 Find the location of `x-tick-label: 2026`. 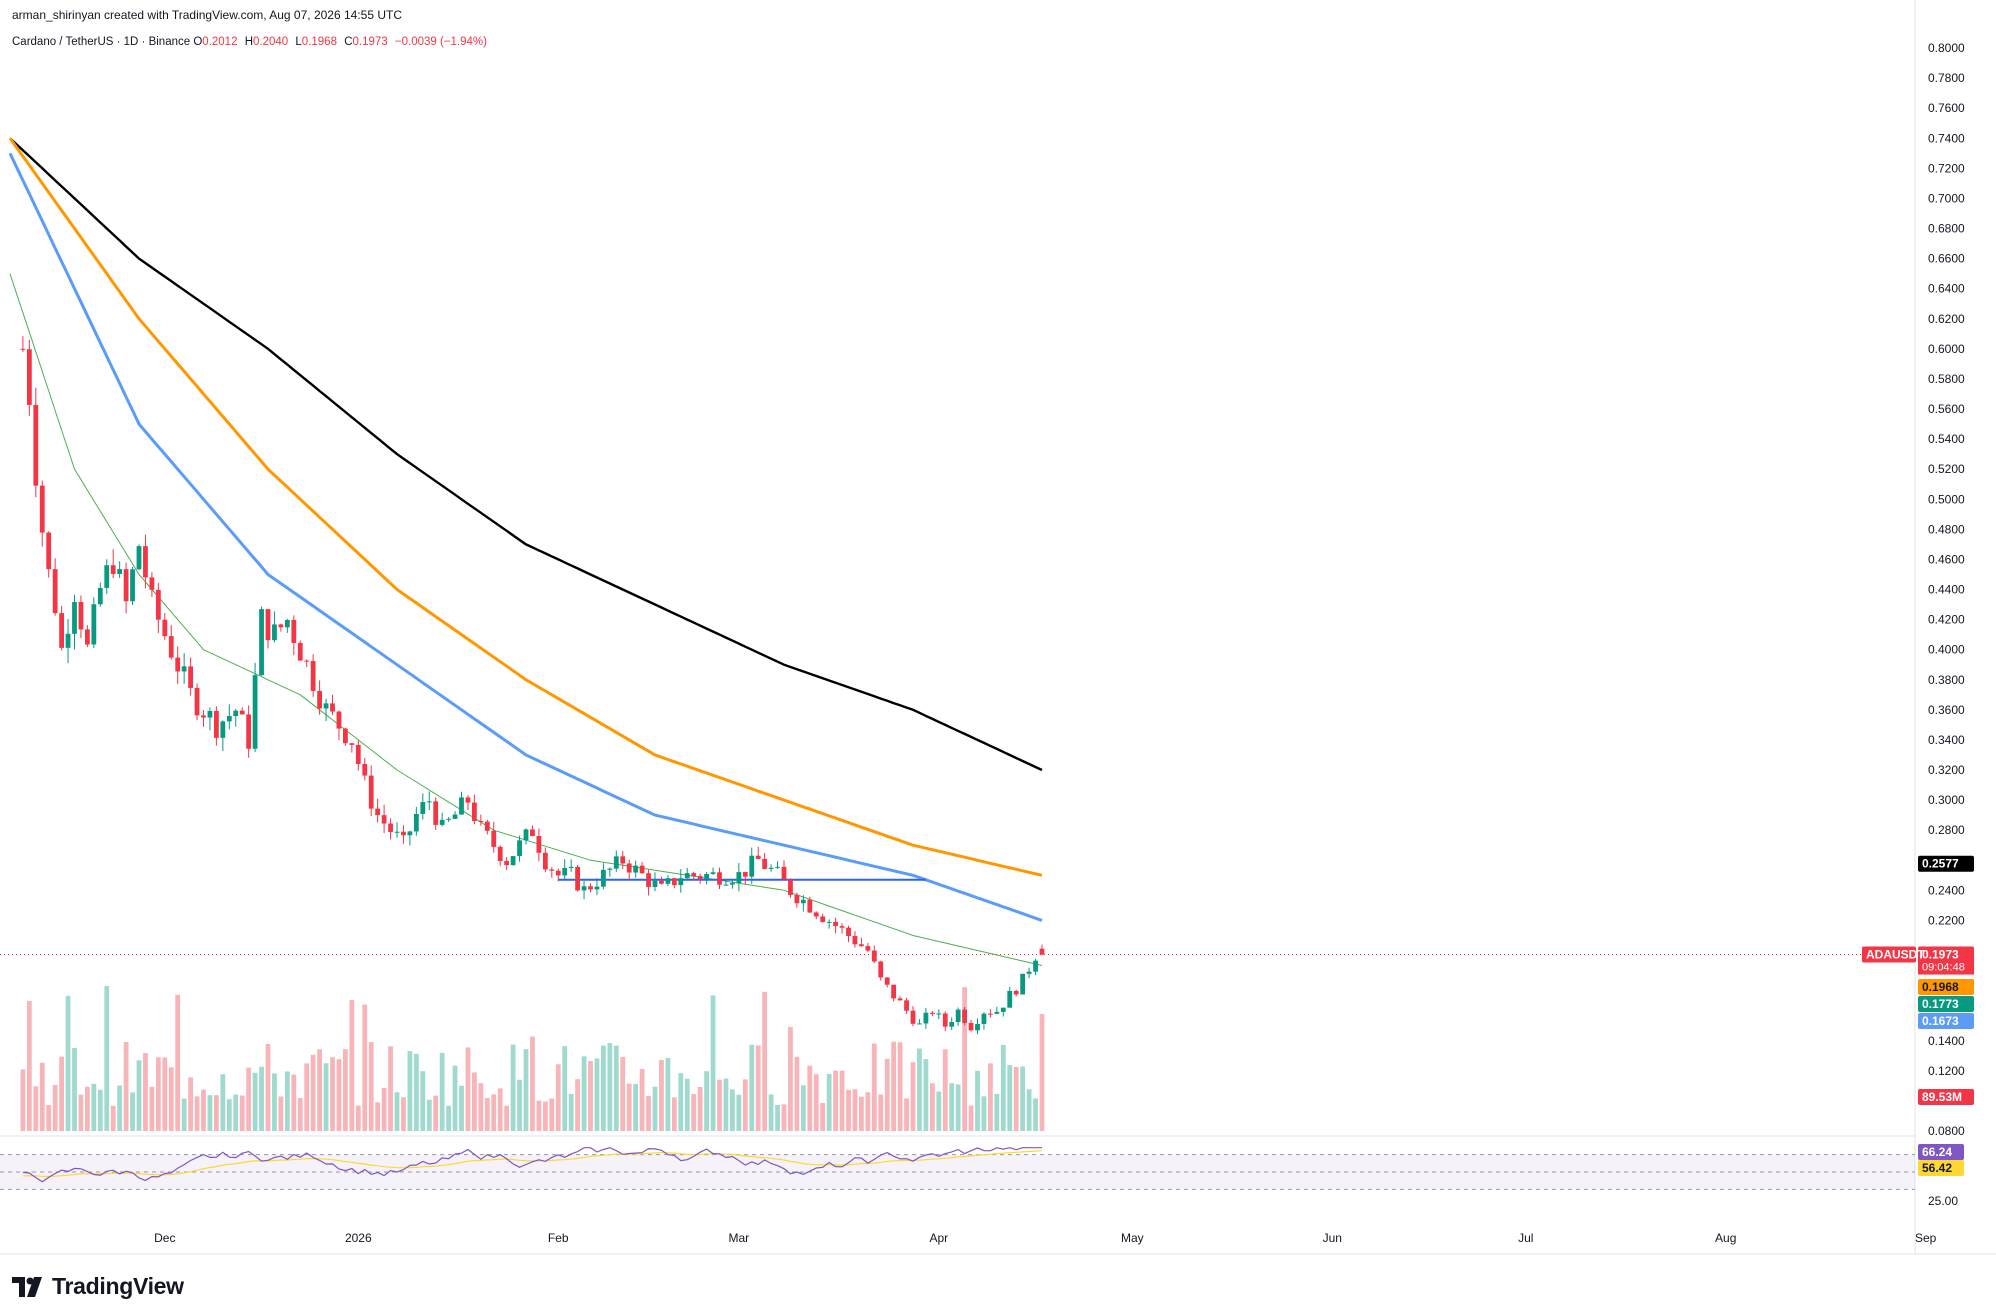

x-tick-label: 2026 is located at coordinates (358, 1238).